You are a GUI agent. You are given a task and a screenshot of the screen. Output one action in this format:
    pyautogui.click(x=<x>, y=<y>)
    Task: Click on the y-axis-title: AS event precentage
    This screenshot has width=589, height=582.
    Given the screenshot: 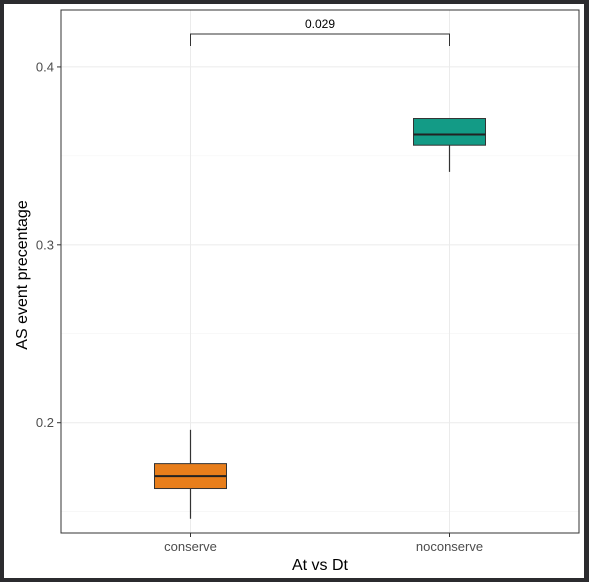 What is the action you would take?
    pyautogui.click(x=22, y=275)
    